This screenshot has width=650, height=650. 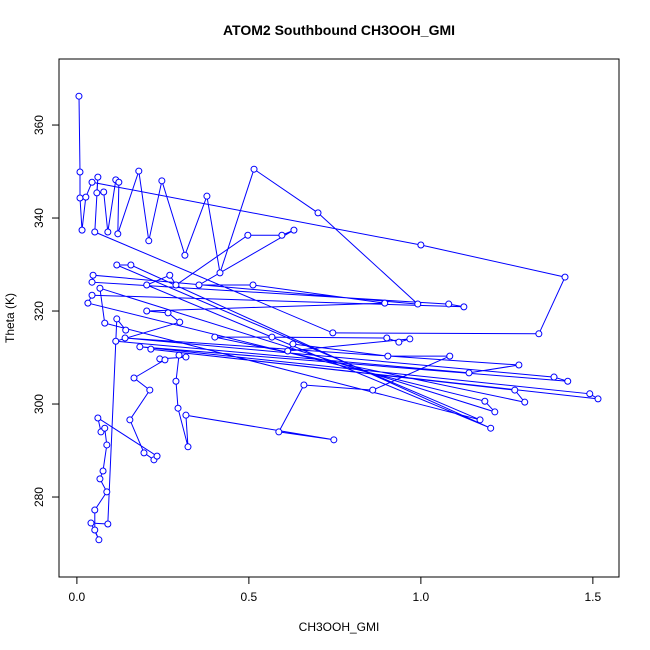 I want to click on y-tick-label: 300, so click(x=39, y=404).